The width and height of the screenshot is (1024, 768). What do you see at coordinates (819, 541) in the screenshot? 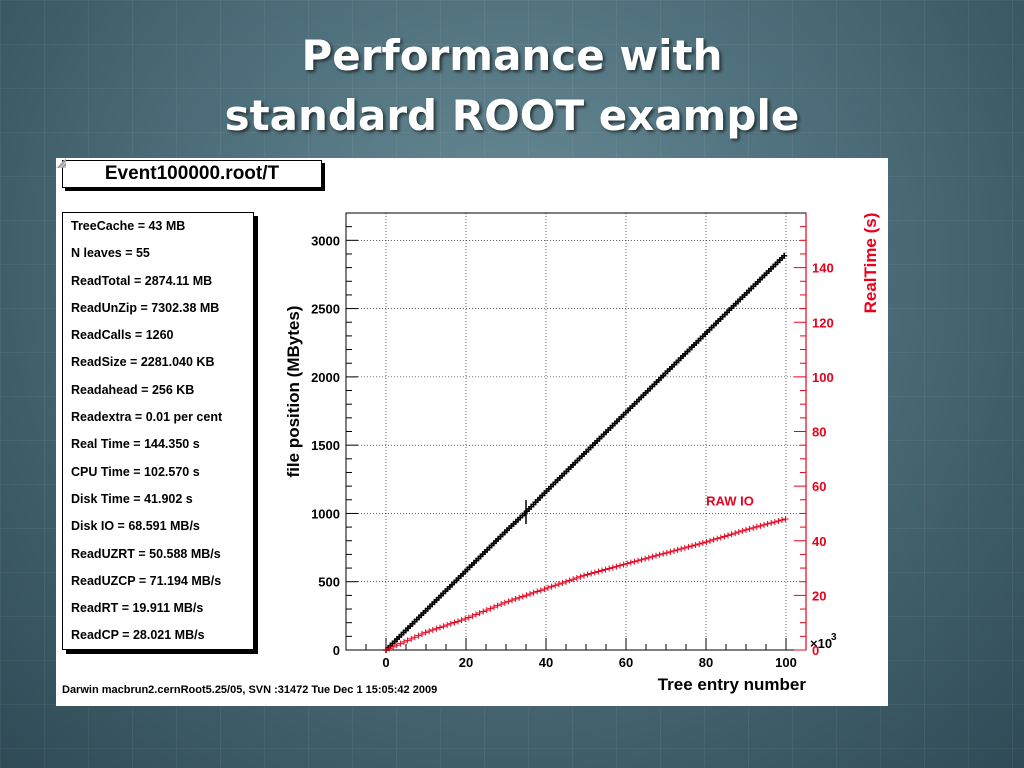
I see `y2-tick-label: 40` at bounding box center [819, 541].